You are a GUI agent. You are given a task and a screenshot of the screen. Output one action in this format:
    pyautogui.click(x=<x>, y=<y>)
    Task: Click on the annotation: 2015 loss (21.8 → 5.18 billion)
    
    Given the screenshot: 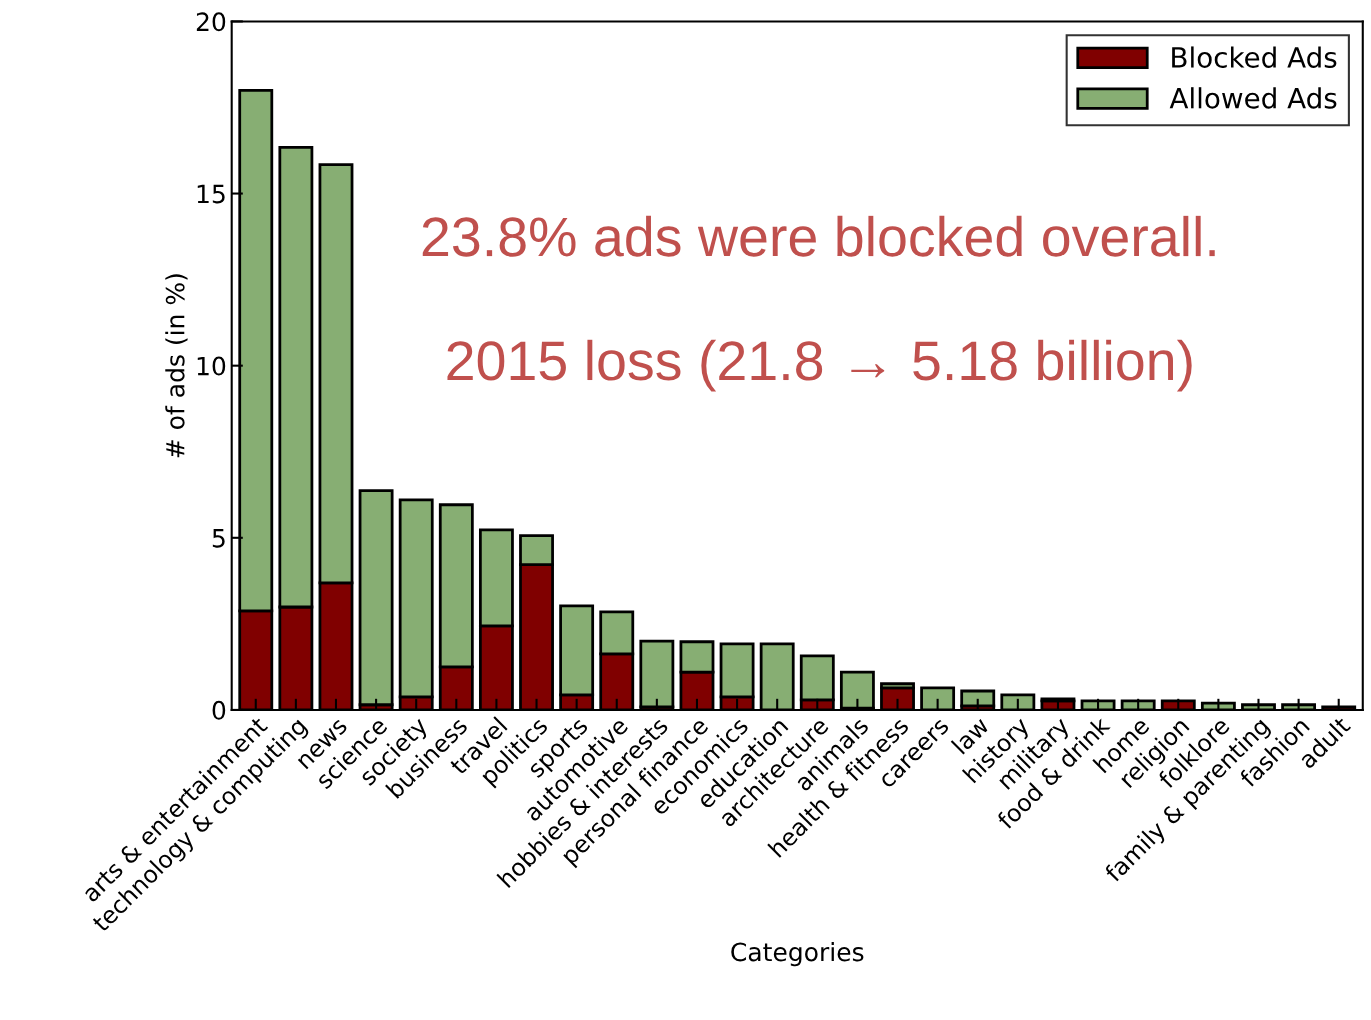 What is the action you would take?
    pyautogui.click(x=819, y=365)
    